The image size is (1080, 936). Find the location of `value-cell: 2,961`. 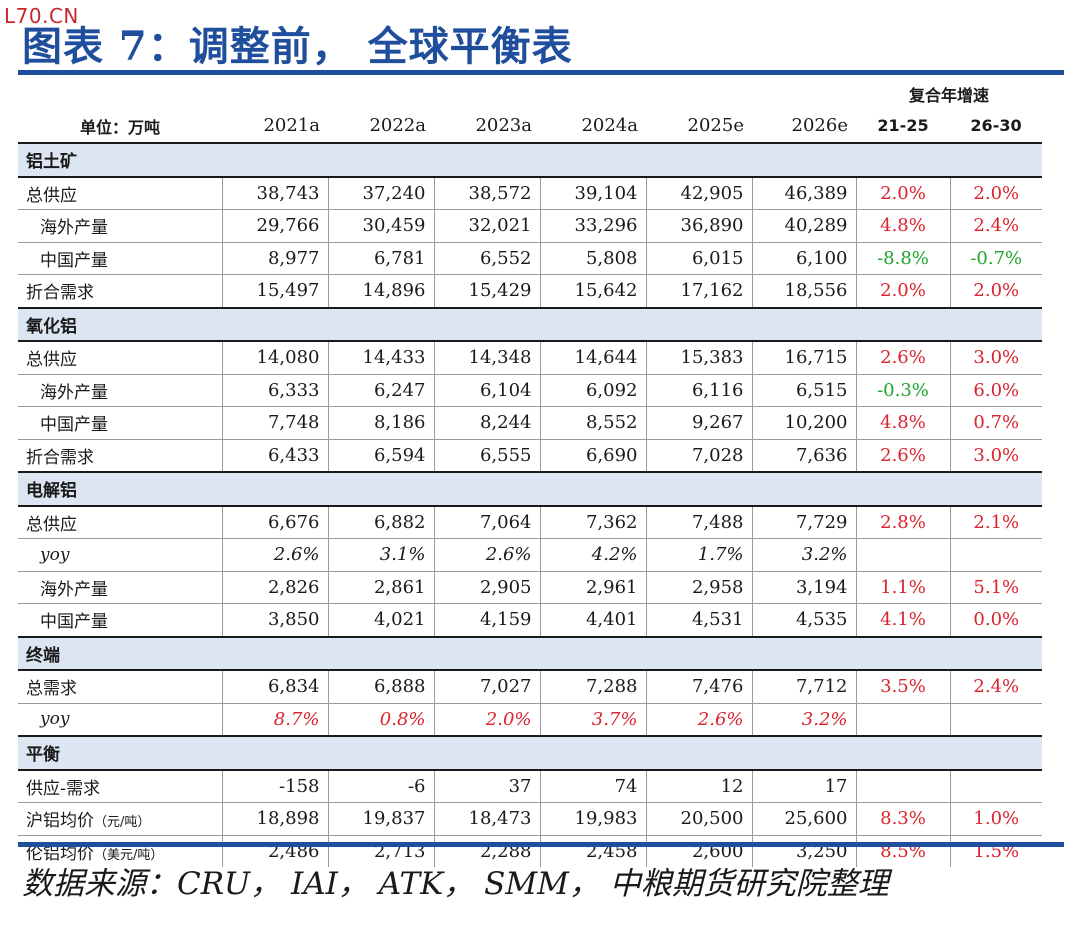

value-cell: 2,961 is located at coordinates (592, 587).